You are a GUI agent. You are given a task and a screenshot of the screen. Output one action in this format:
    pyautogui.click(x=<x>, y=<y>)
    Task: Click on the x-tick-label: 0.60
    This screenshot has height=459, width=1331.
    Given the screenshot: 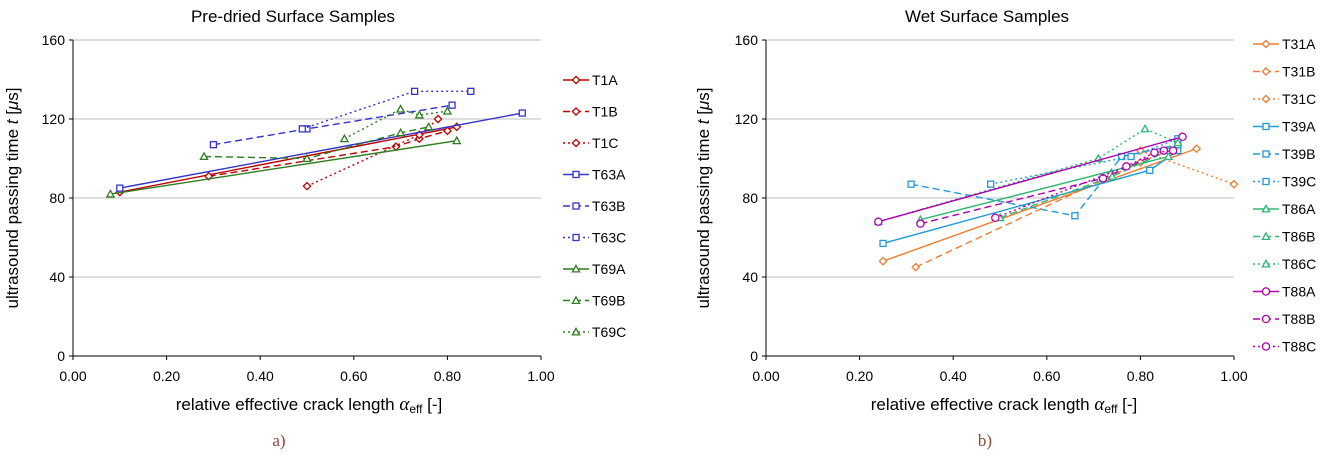 What is the action you would take?
    pyautogui.click(x=353, y=376)
    